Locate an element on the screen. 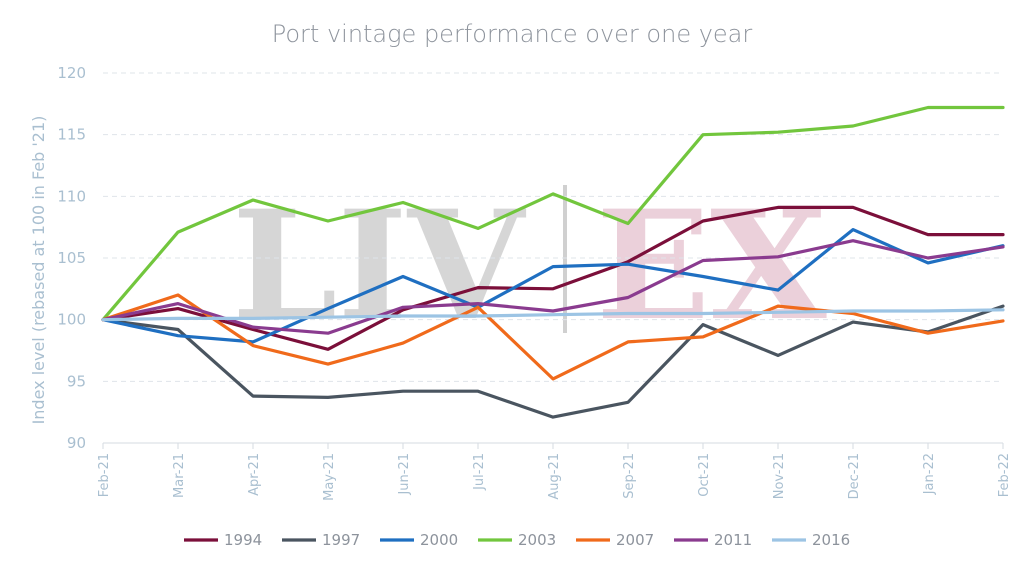 This screenshot has height=568, width=1024. series-line-2011 is located at coordinates (553, 287).